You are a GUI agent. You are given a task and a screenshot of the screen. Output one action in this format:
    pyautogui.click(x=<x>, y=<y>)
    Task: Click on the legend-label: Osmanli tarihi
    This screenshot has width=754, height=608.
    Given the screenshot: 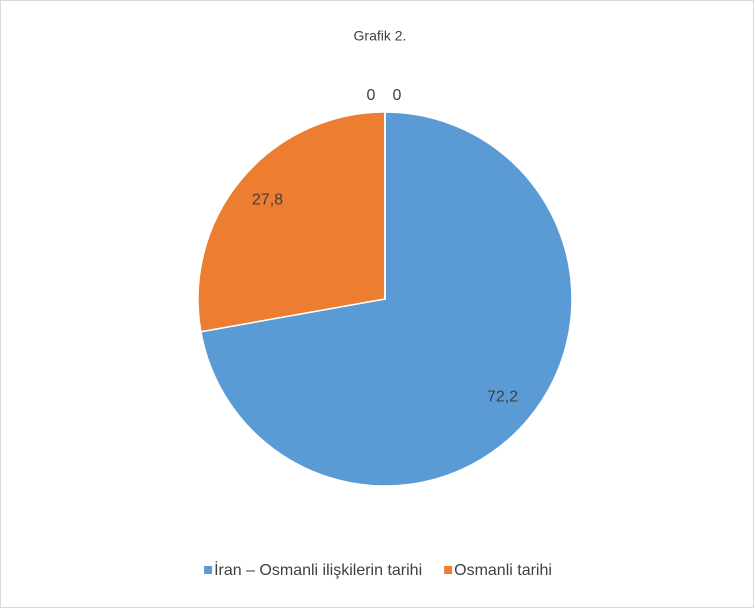 What is the action you would take?
    pyautogui.click(x=503, y=570)
    